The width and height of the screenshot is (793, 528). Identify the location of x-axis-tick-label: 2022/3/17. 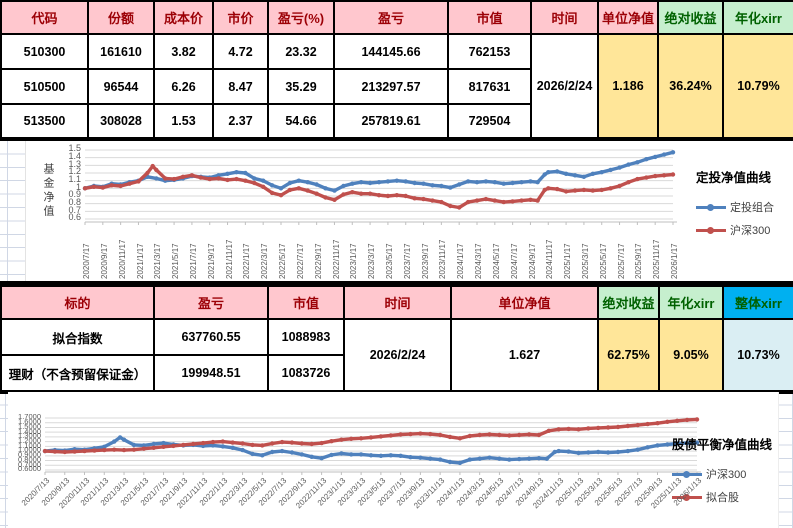
(265, 261).